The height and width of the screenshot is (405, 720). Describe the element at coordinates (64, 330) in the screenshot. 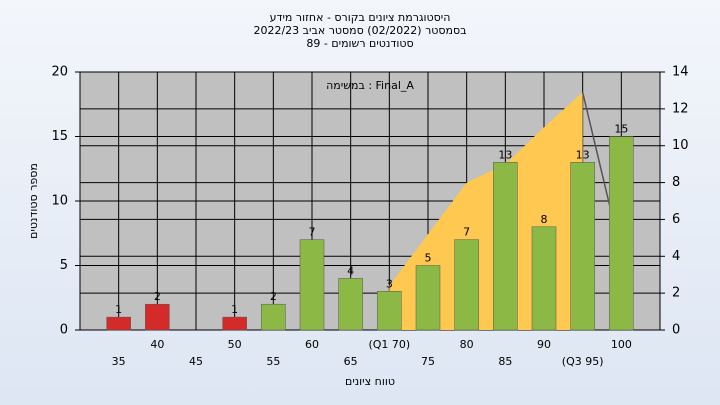

I see `y-tick-label: 0` at that location.